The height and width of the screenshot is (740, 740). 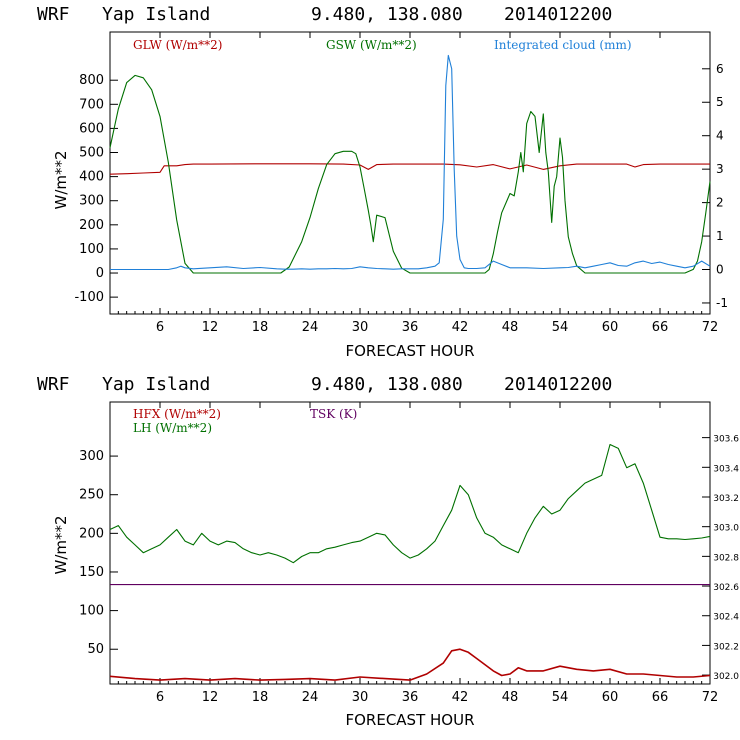 What do you see at coordinates (89, 297) in the screenshot?
I see `chart-1-y-tick-label: -100` at bounding box center [89, 297].